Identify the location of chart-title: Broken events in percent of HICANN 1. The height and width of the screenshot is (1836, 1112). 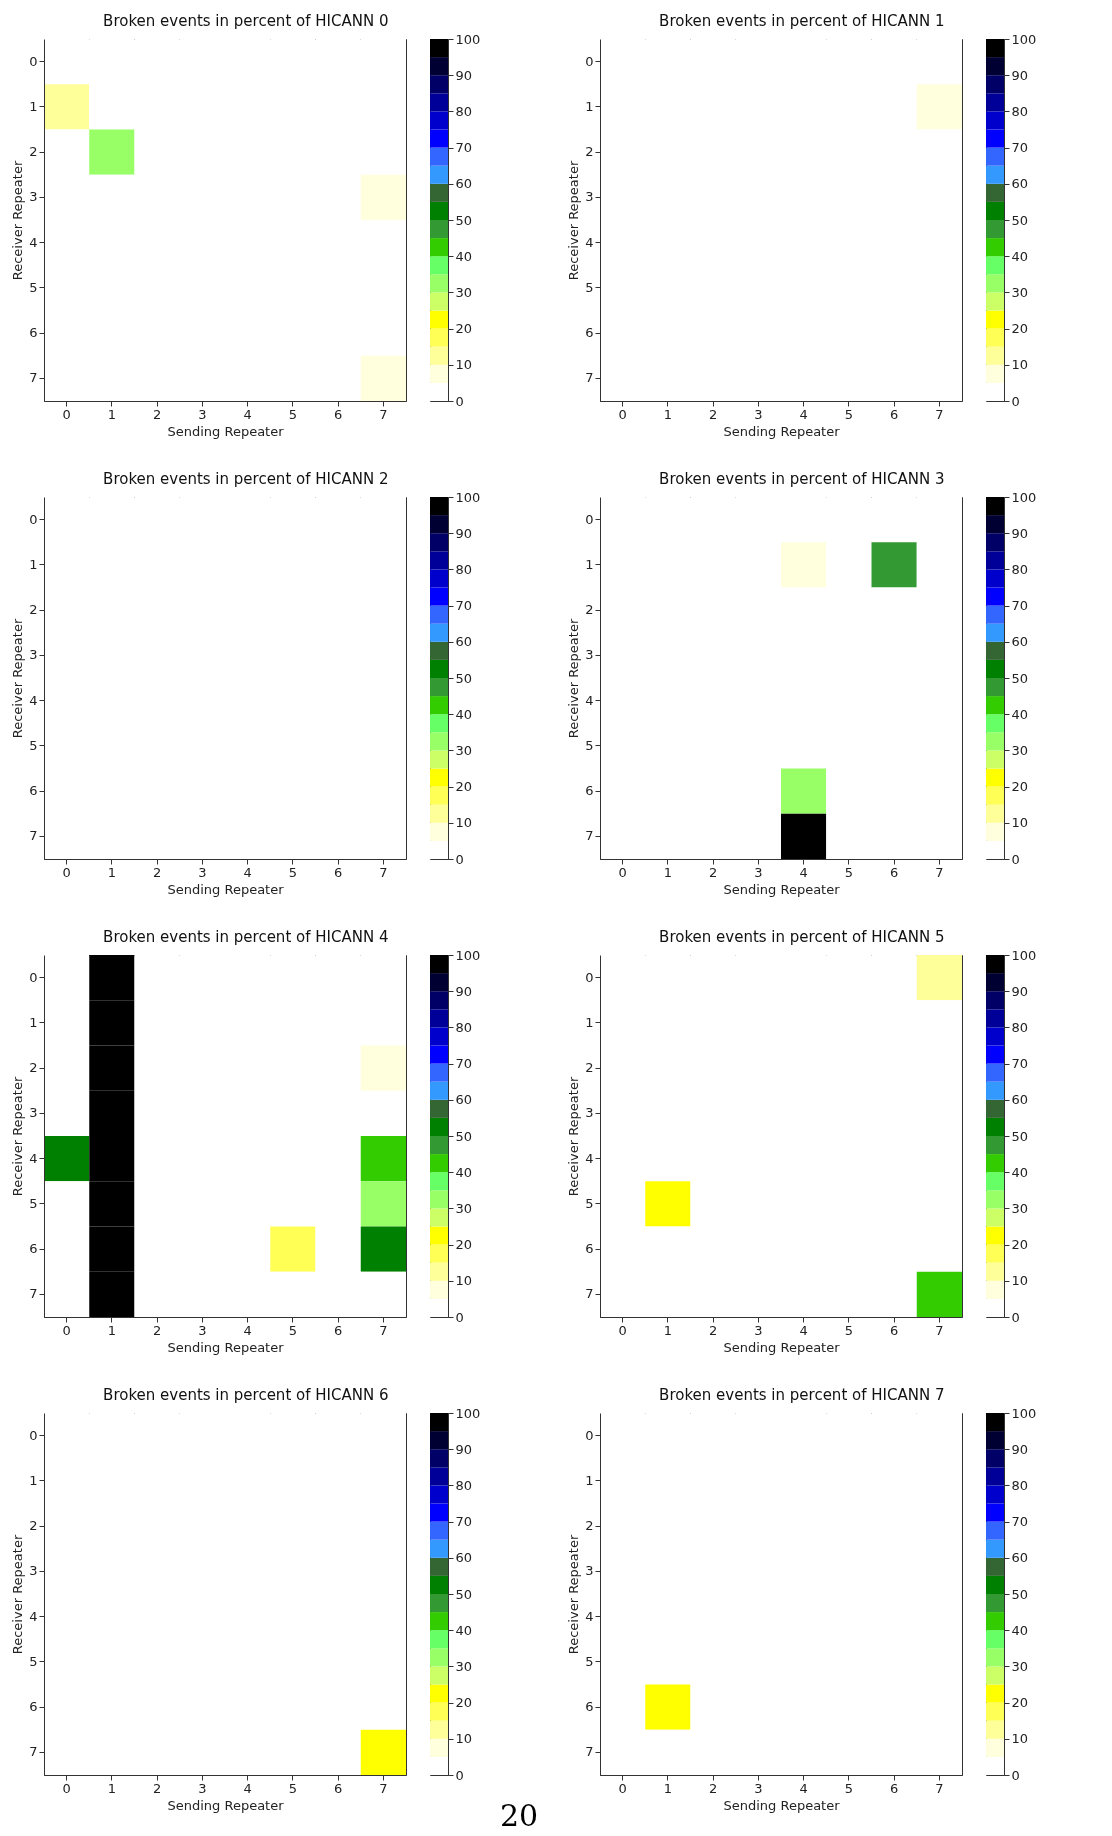
(802, 20).